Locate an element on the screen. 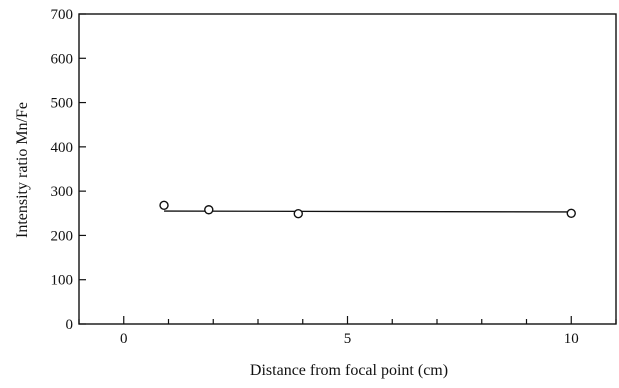 This screenshot has height=388, width=619. x-tick-label: 10 is located at coordinates (571, 339).